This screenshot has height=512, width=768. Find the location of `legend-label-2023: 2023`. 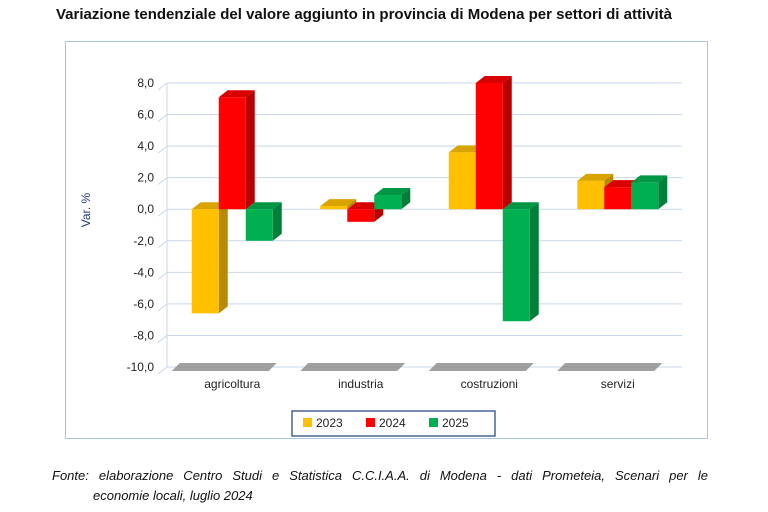

legend-label-2023: 2023 is located at coordinates (329, 423).